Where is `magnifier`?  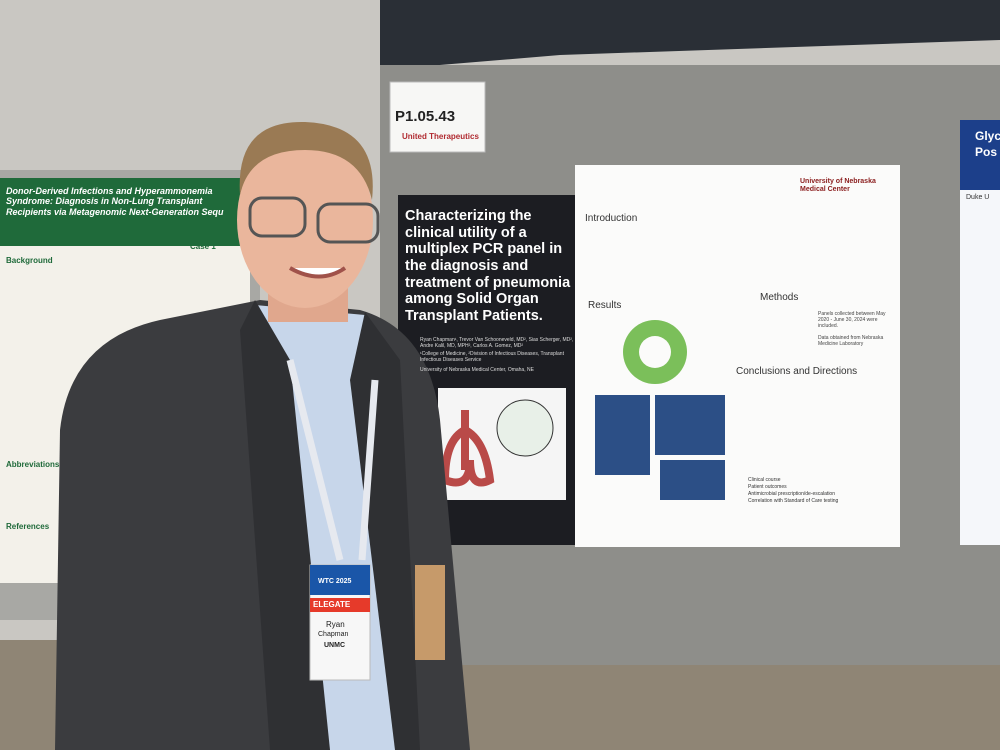 magnifier is located at coordinates (525, 428).